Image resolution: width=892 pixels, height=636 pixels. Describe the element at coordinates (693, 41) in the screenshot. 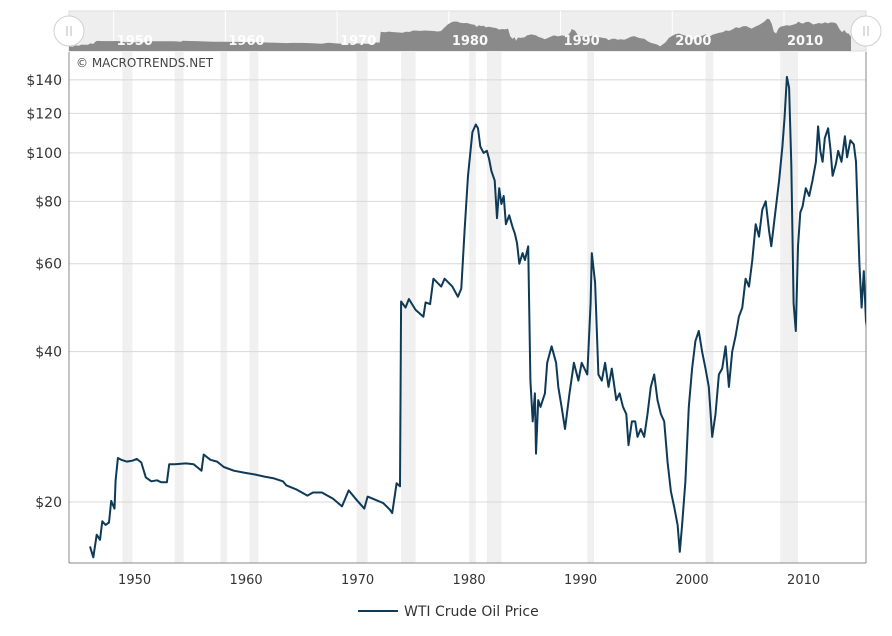

I see `navigator-label: 2000` at that location.